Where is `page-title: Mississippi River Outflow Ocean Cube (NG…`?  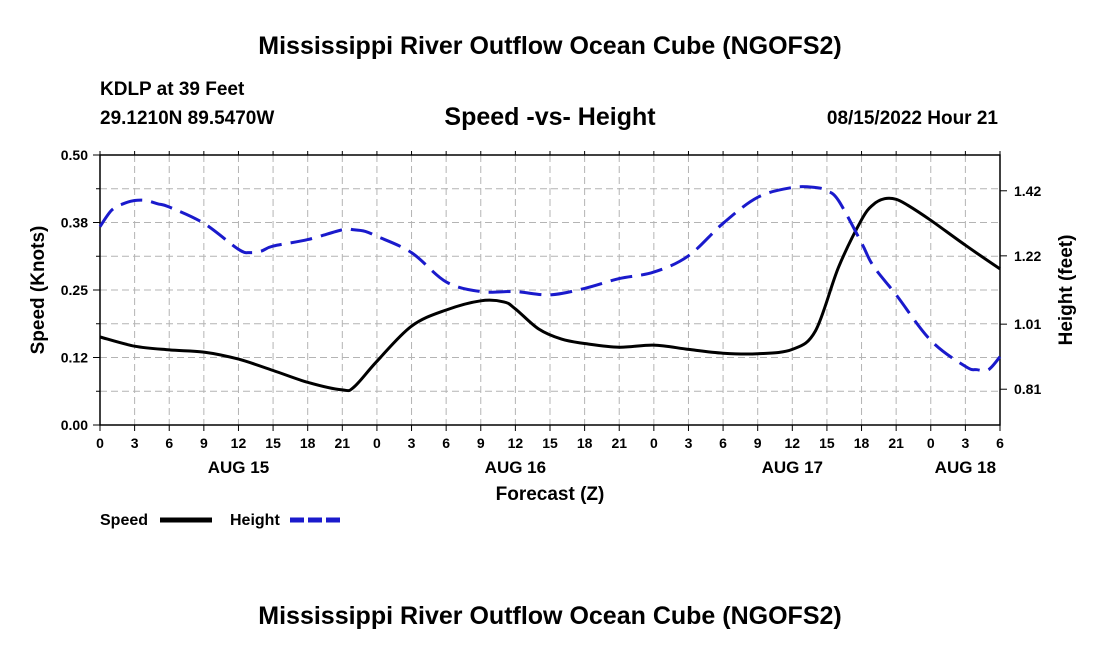
page-title: Mississippi River Outflow Ocean Cube (NG… is located at coordinates (549, 46).